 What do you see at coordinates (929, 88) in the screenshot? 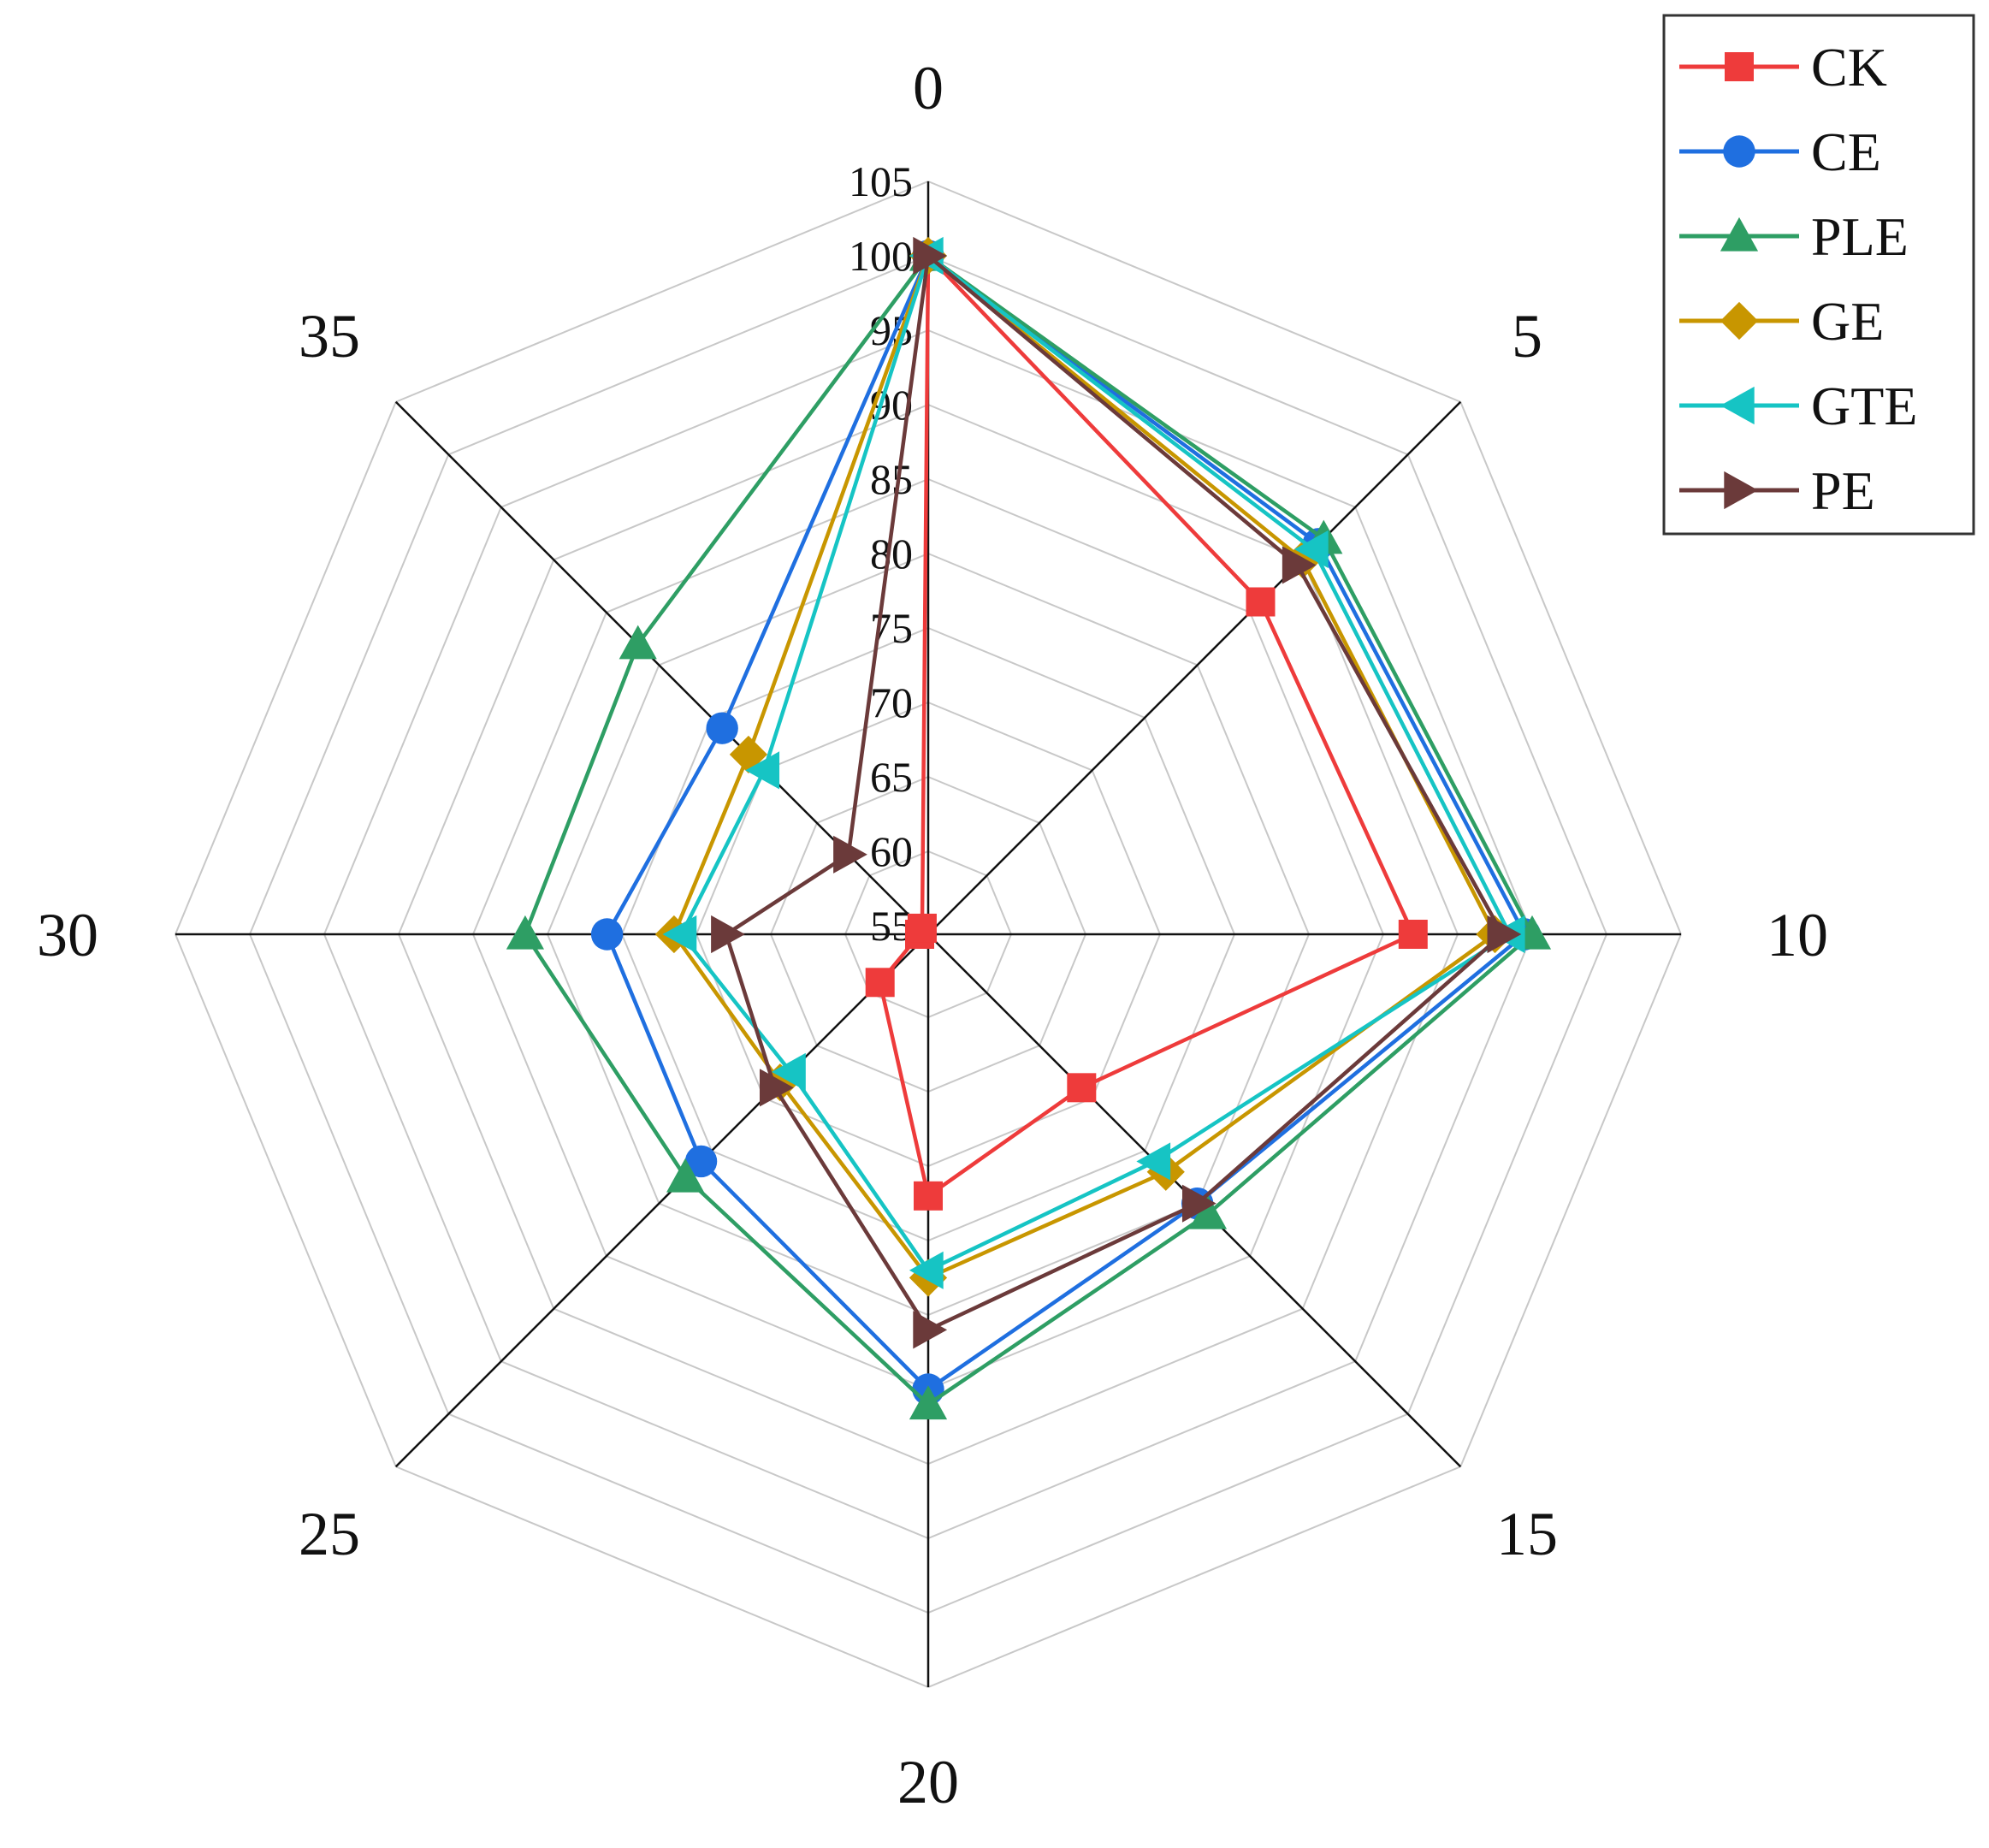
I see `category-label: 0` at bounding box center [929, 88].